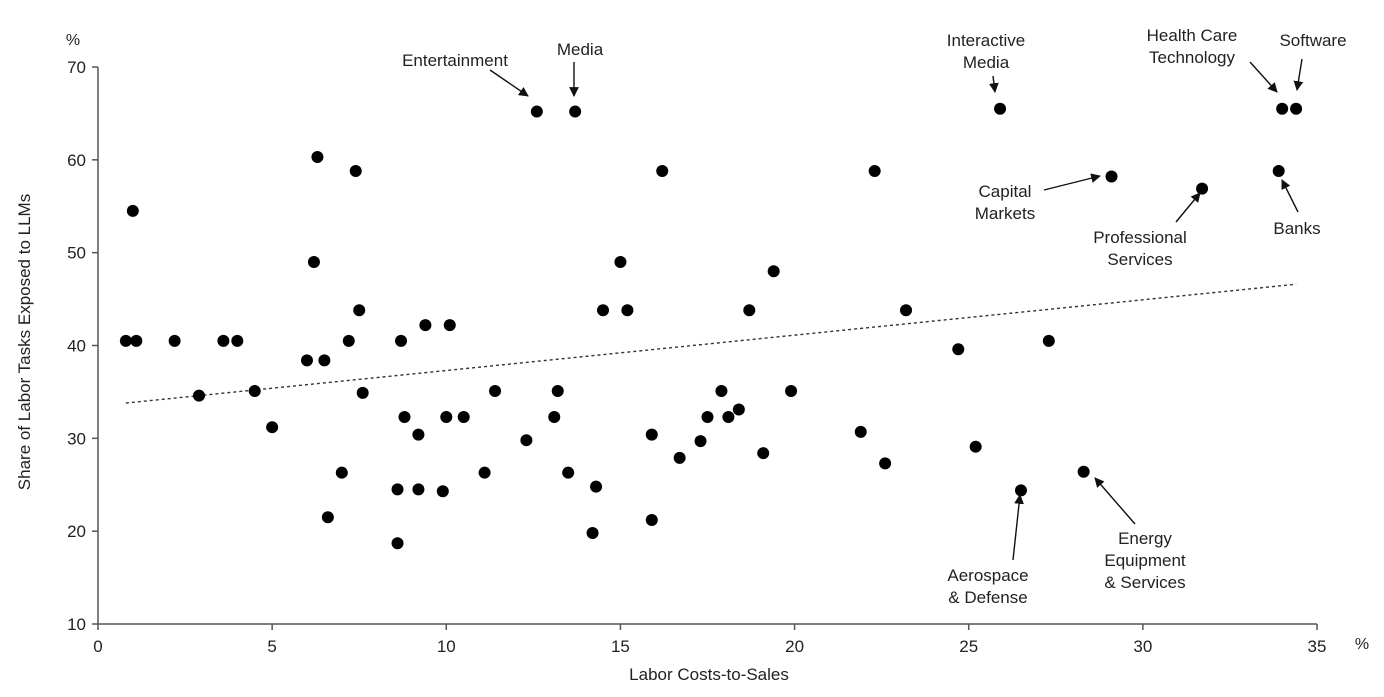 The image size is (1384, 697). Describe the element at coordinates (1005, 202) in the screenshot. I see `annotation-label: Capital Markets` at that location.